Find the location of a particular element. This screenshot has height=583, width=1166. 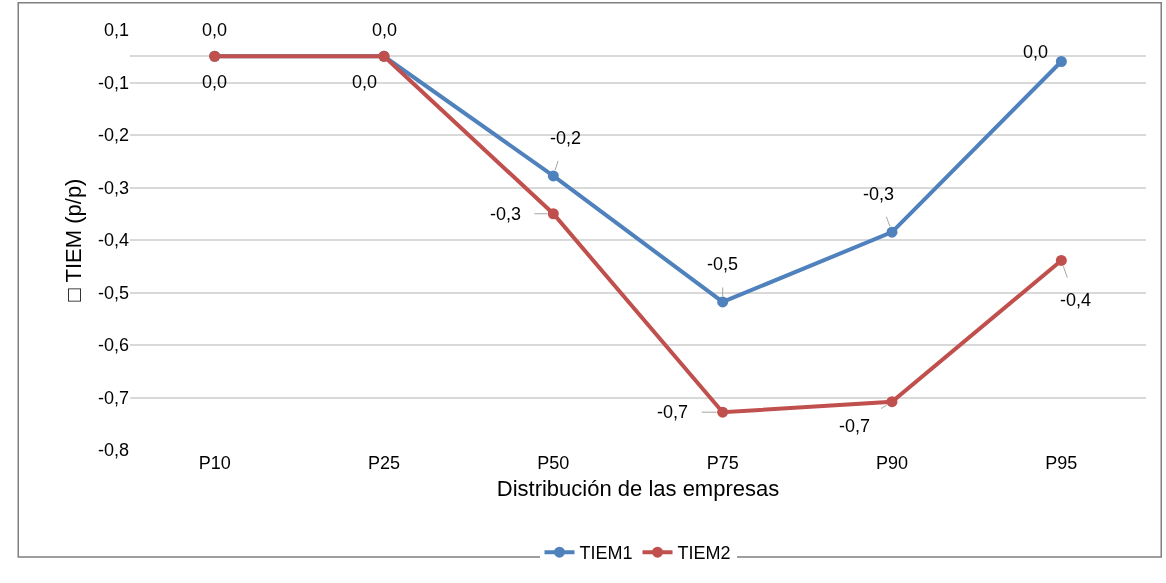

x-axis-title: Distribución de las empresas is located at coordinates (638, 488).